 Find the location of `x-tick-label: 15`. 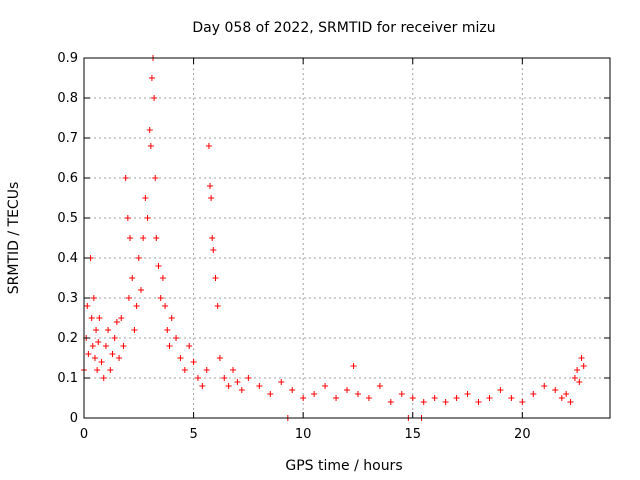

x-tick-label: 15 is located at coordinates (412, 434).